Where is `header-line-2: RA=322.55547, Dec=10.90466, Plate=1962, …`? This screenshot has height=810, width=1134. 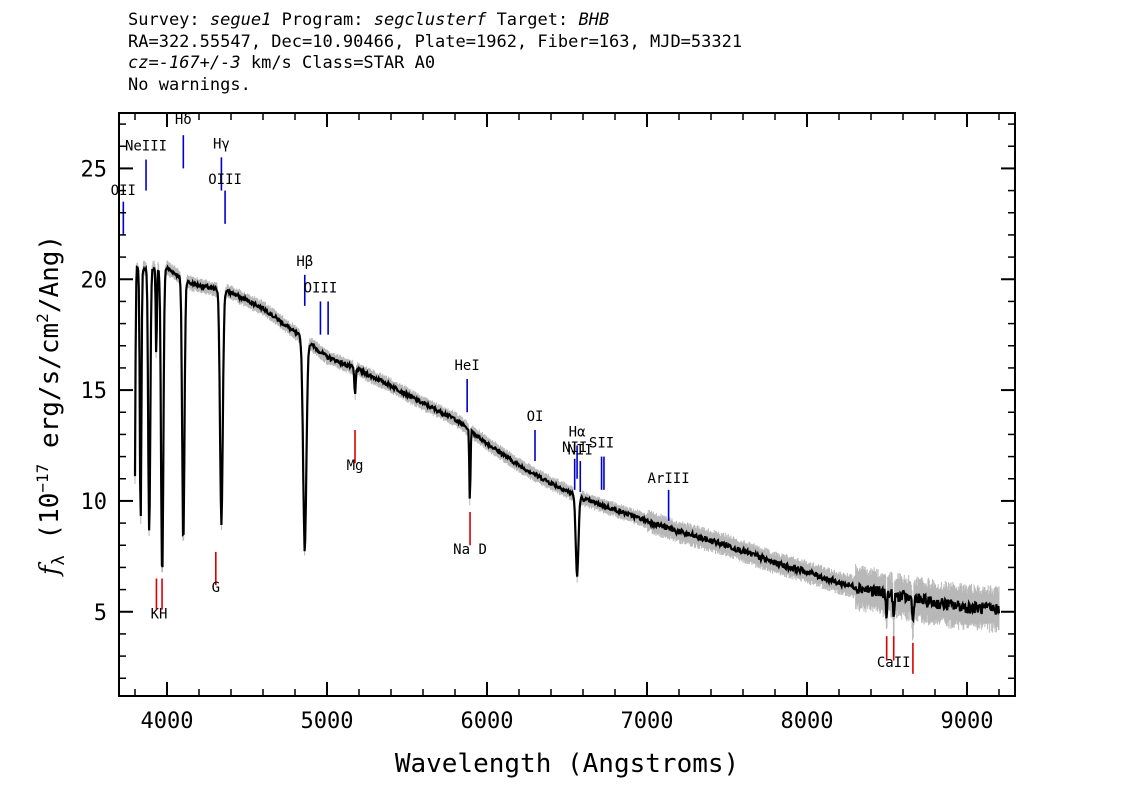
header-line-2: RA=322.55547, Dec=10.90466, Plate=1962, … is located at coordinates (435, 41).